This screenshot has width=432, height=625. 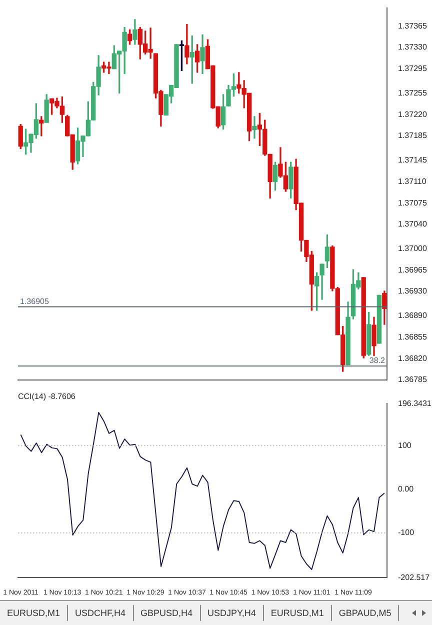 I want to click on y-tick-label: 1.37255, so click(x=413, y=93).